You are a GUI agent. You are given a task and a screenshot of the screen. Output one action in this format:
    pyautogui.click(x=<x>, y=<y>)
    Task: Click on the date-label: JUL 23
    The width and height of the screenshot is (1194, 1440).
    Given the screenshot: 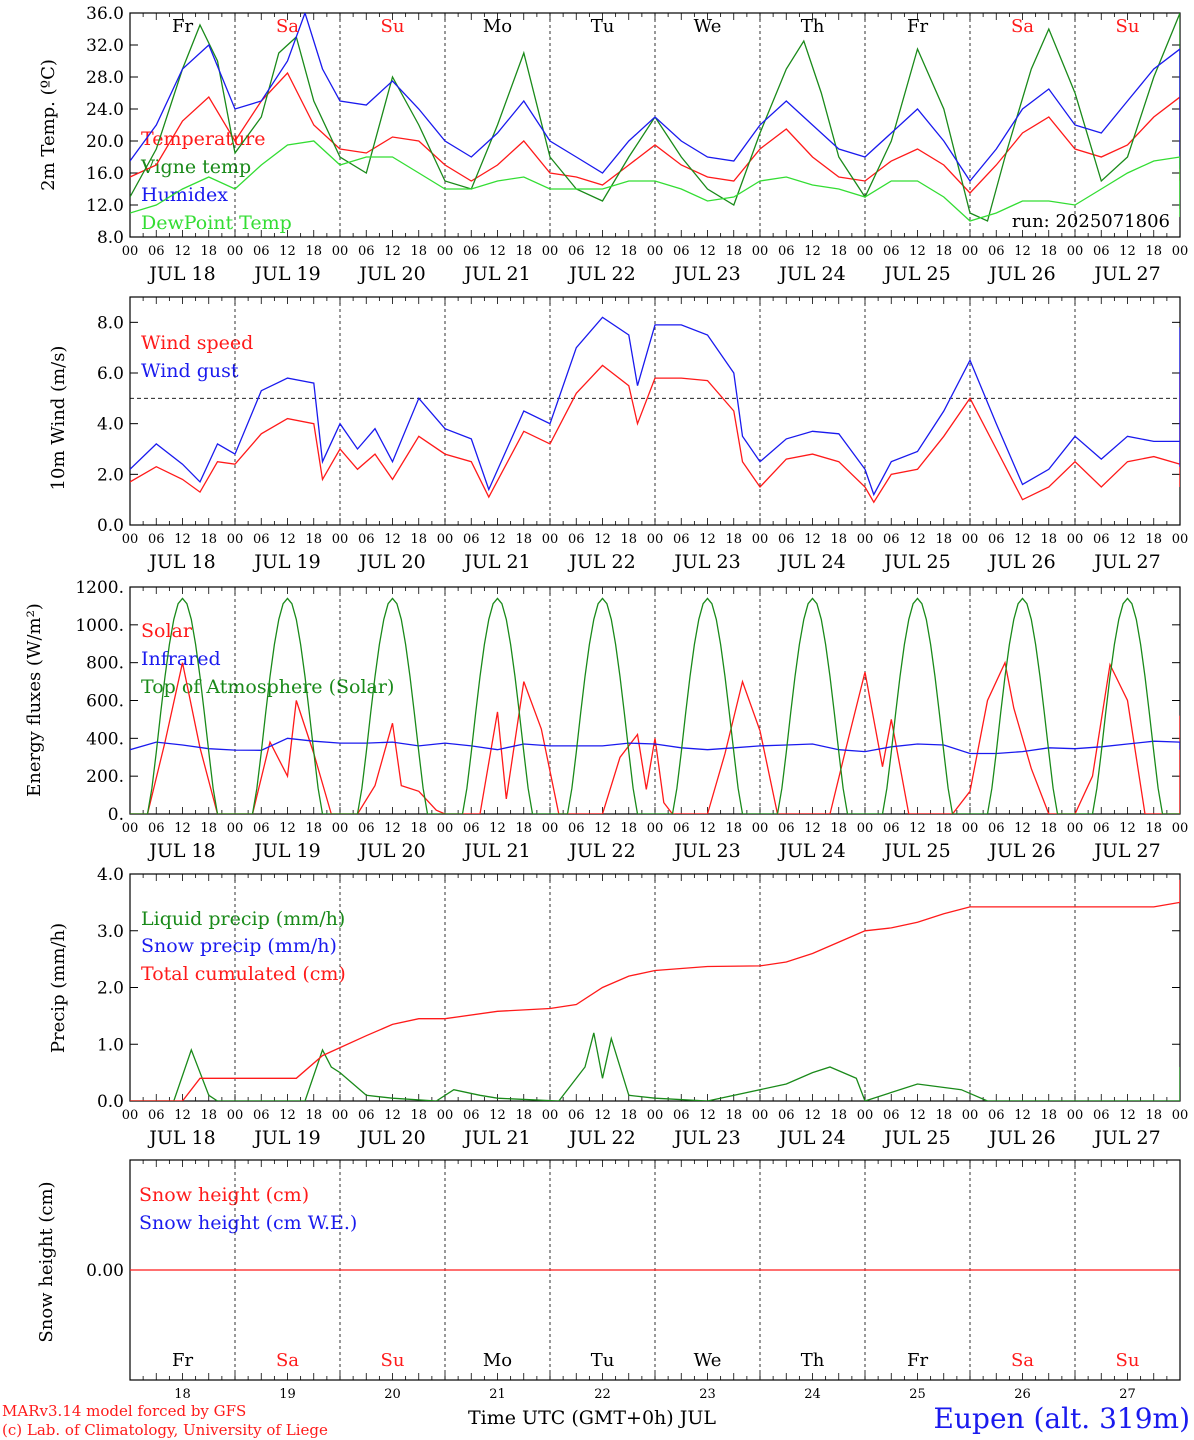 What is the action you would take?
    pyautogui.click(x=706, y=1138)
    